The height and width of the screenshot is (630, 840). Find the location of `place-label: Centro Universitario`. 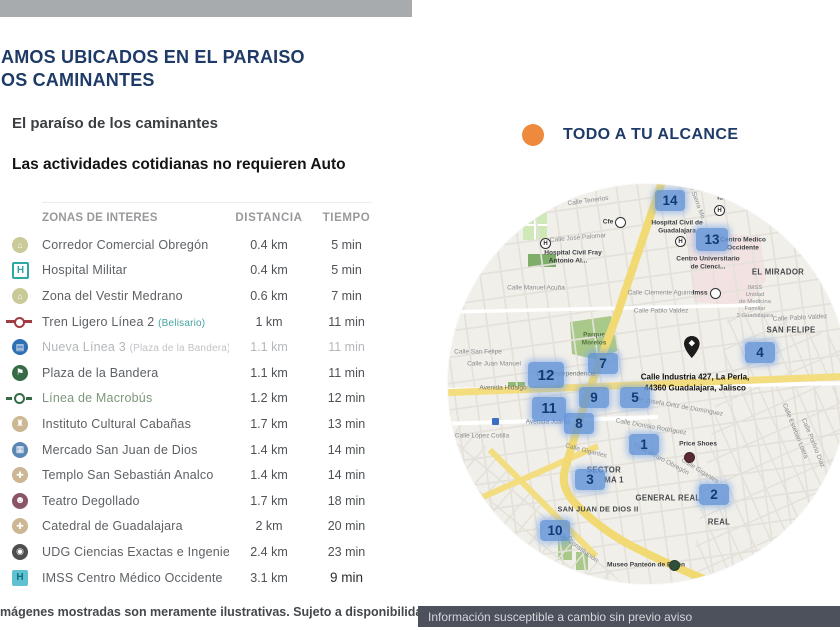

place-label: Centro Universitario is located at coordinates (708, 259).